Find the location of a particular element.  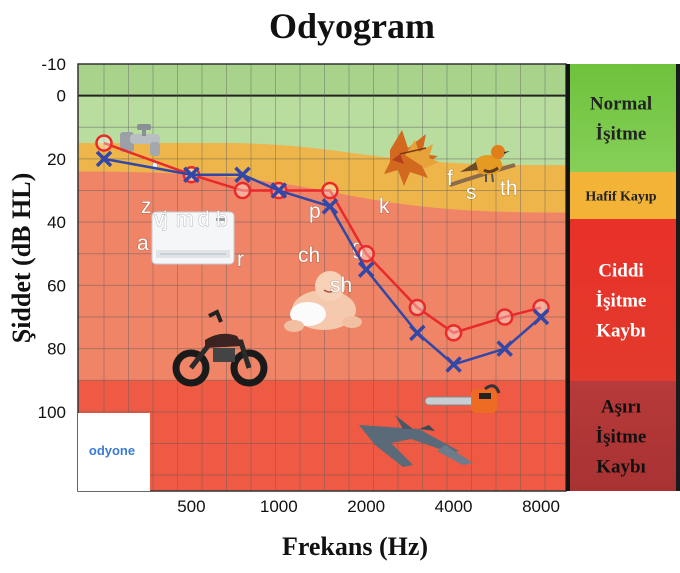

chart-title: Odyogram is located at coordinates (352, 26).